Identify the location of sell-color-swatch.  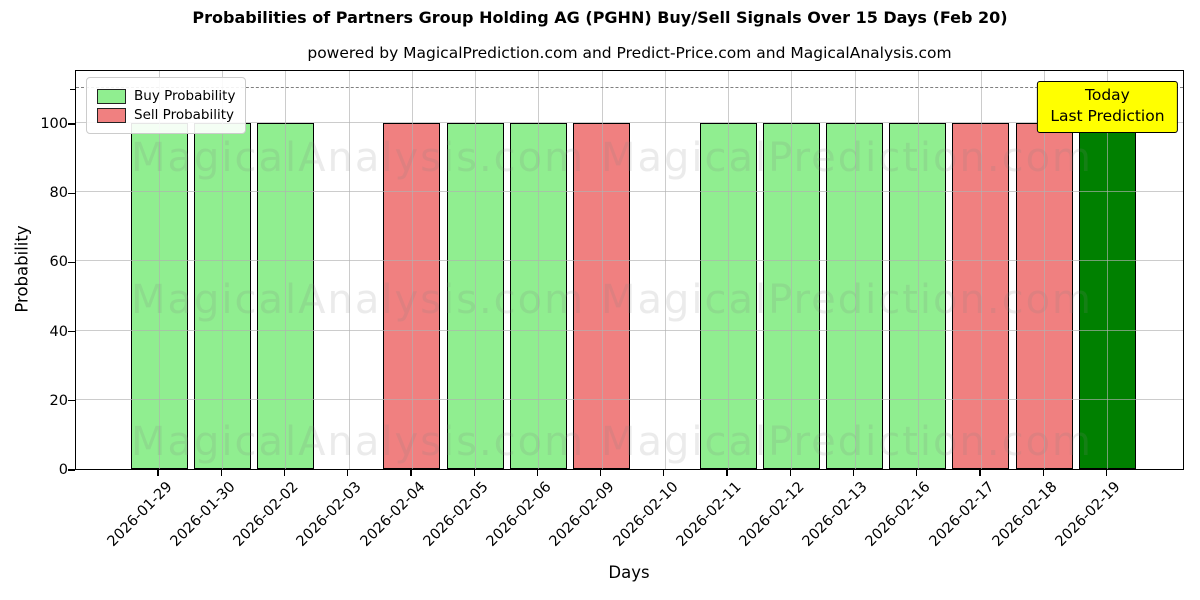
(111, 115).